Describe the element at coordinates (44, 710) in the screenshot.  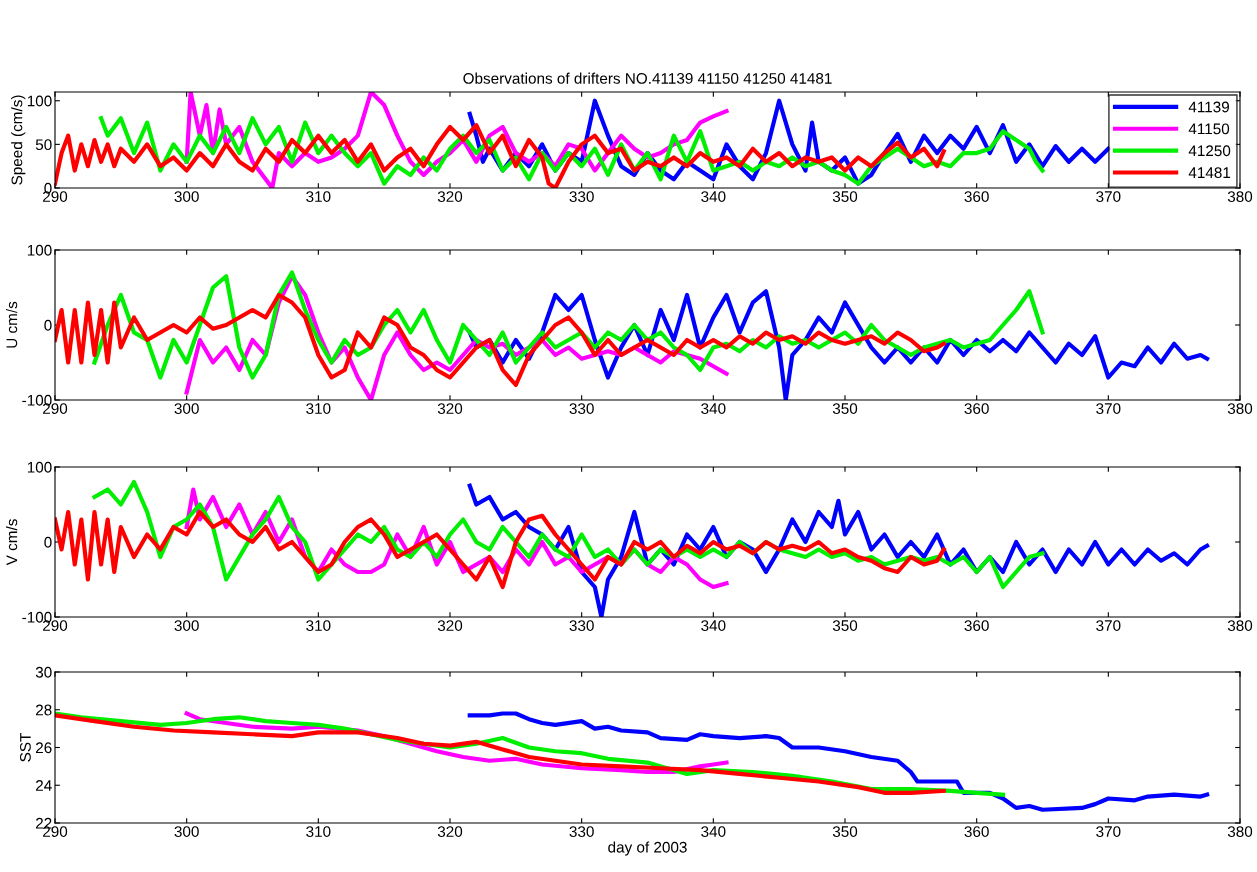
I see `y-tick-label: 28` at that location.